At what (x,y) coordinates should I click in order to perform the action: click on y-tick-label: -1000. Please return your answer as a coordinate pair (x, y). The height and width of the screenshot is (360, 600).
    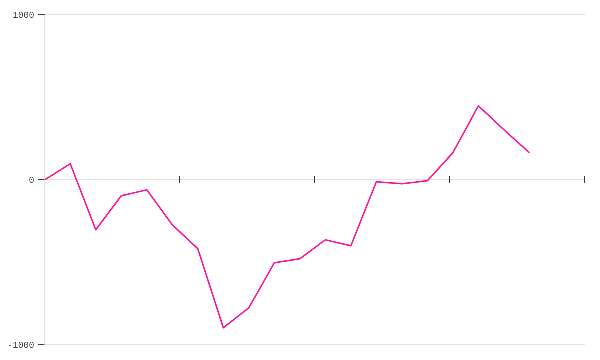
    Looking at the image, I should click on (21, 345).